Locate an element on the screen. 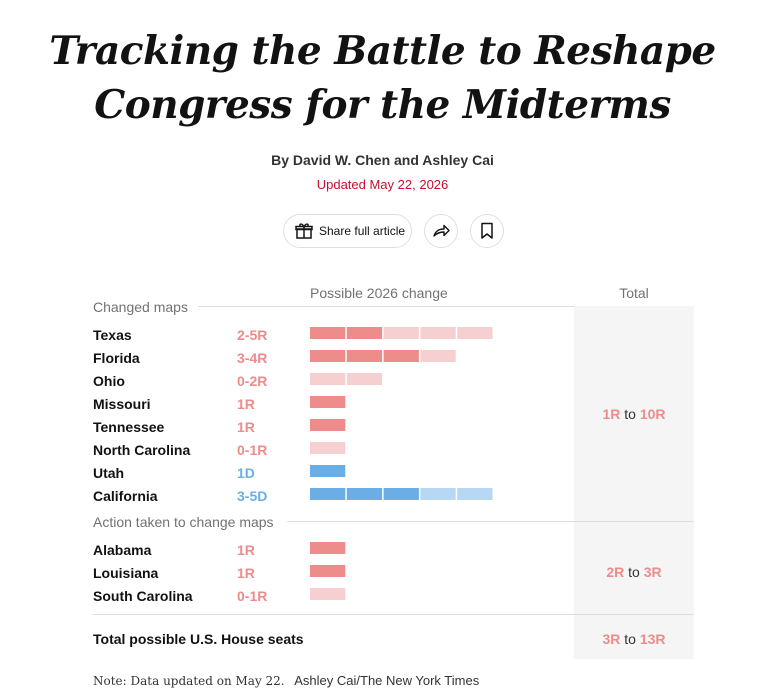  share-button-label: Share full article is located at coordinates (362, 231).